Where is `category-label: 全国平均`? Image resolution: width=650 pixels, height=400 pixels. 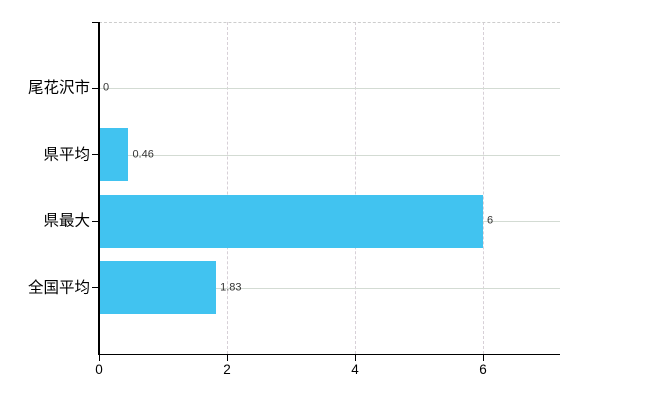 category-label: 全国平均 is located at coordinates (58, 287).